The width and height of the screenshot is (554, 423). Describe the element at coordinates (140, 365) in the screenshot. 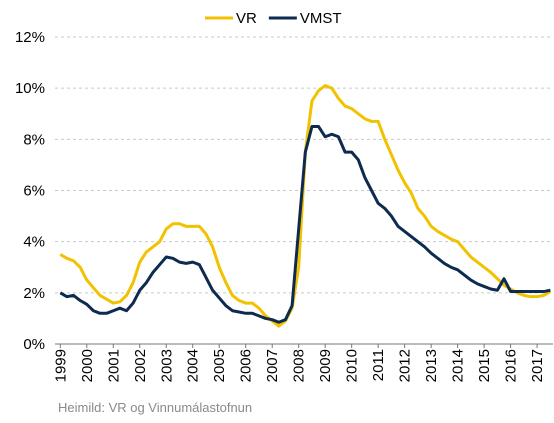

I see `x-tick-label: 2002` at that location.